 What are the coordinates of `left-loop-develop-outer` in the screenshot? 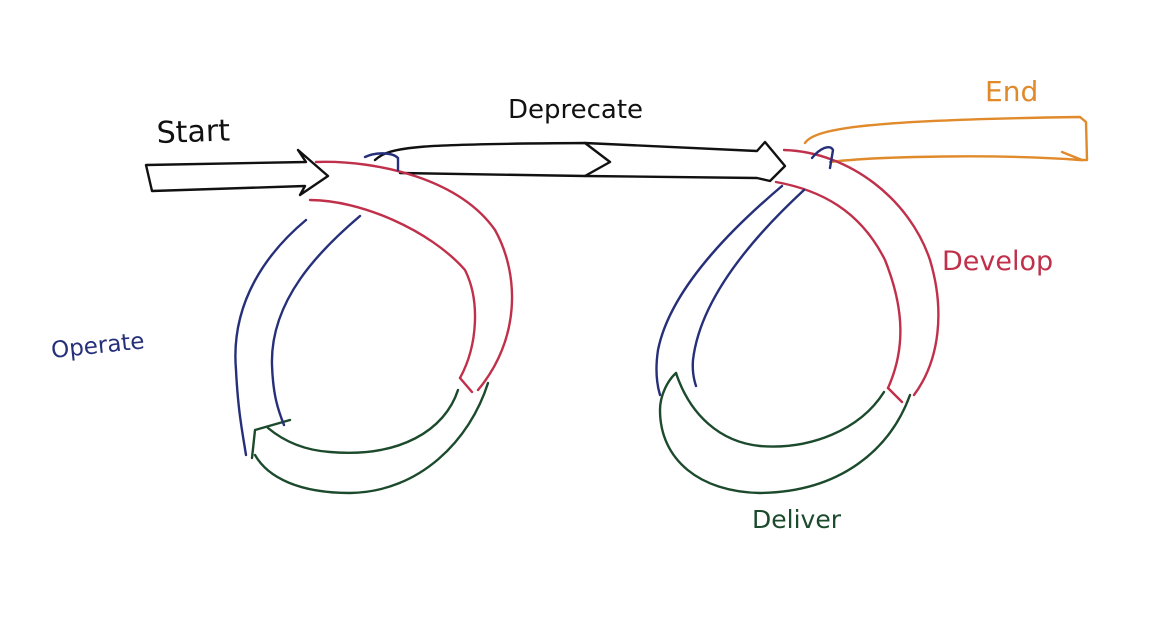 It's located at (414, 276).